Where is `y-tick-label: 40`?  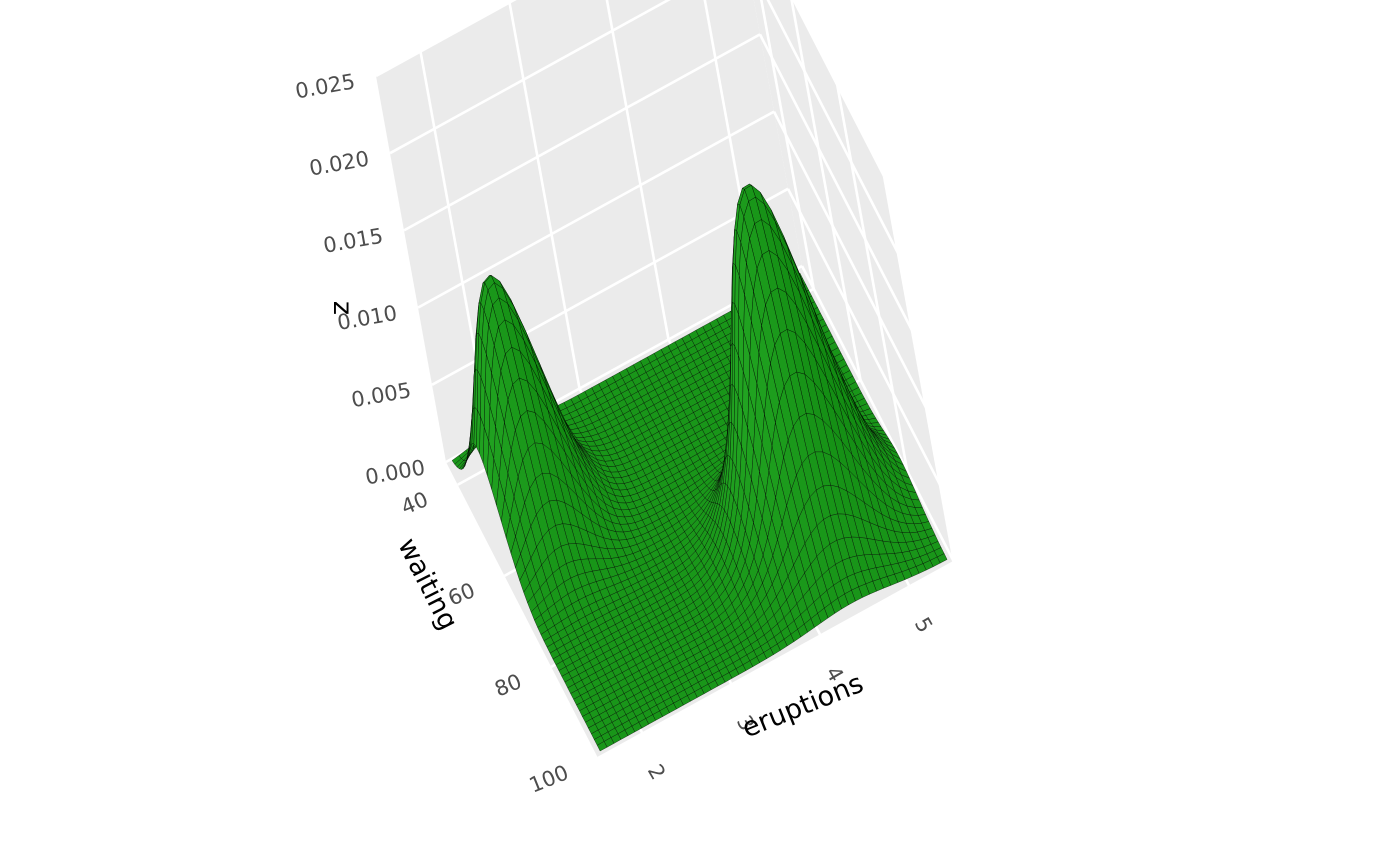 y-tick-label: 40 is located at coordinates (415, 503).